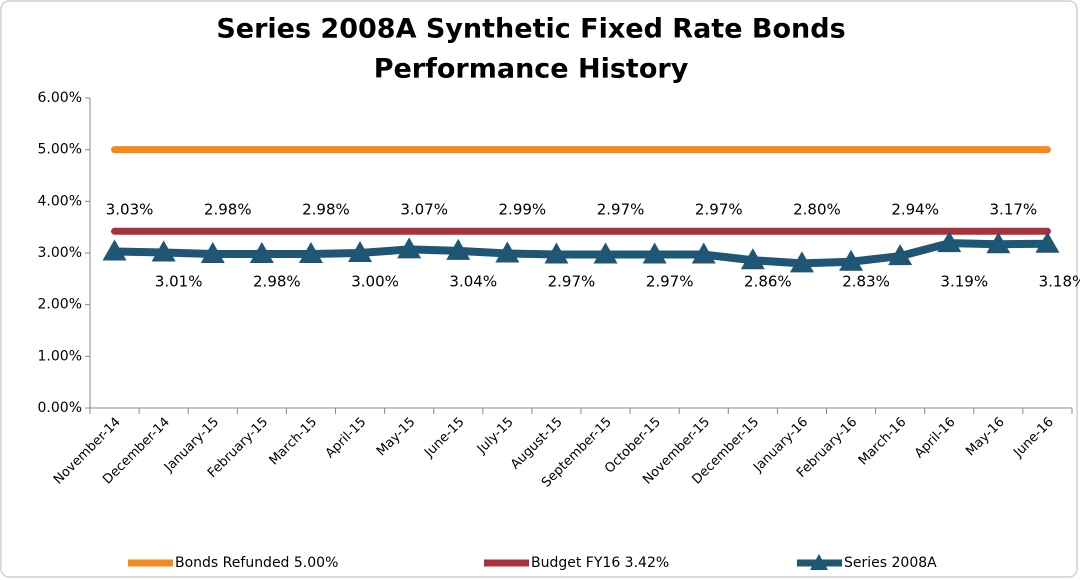 The width and height of the screenshot is (1080, 580). What do you see at coordinates (581, 253) in the screenshot?
I see `series-line` at bounding box center [581, 253].